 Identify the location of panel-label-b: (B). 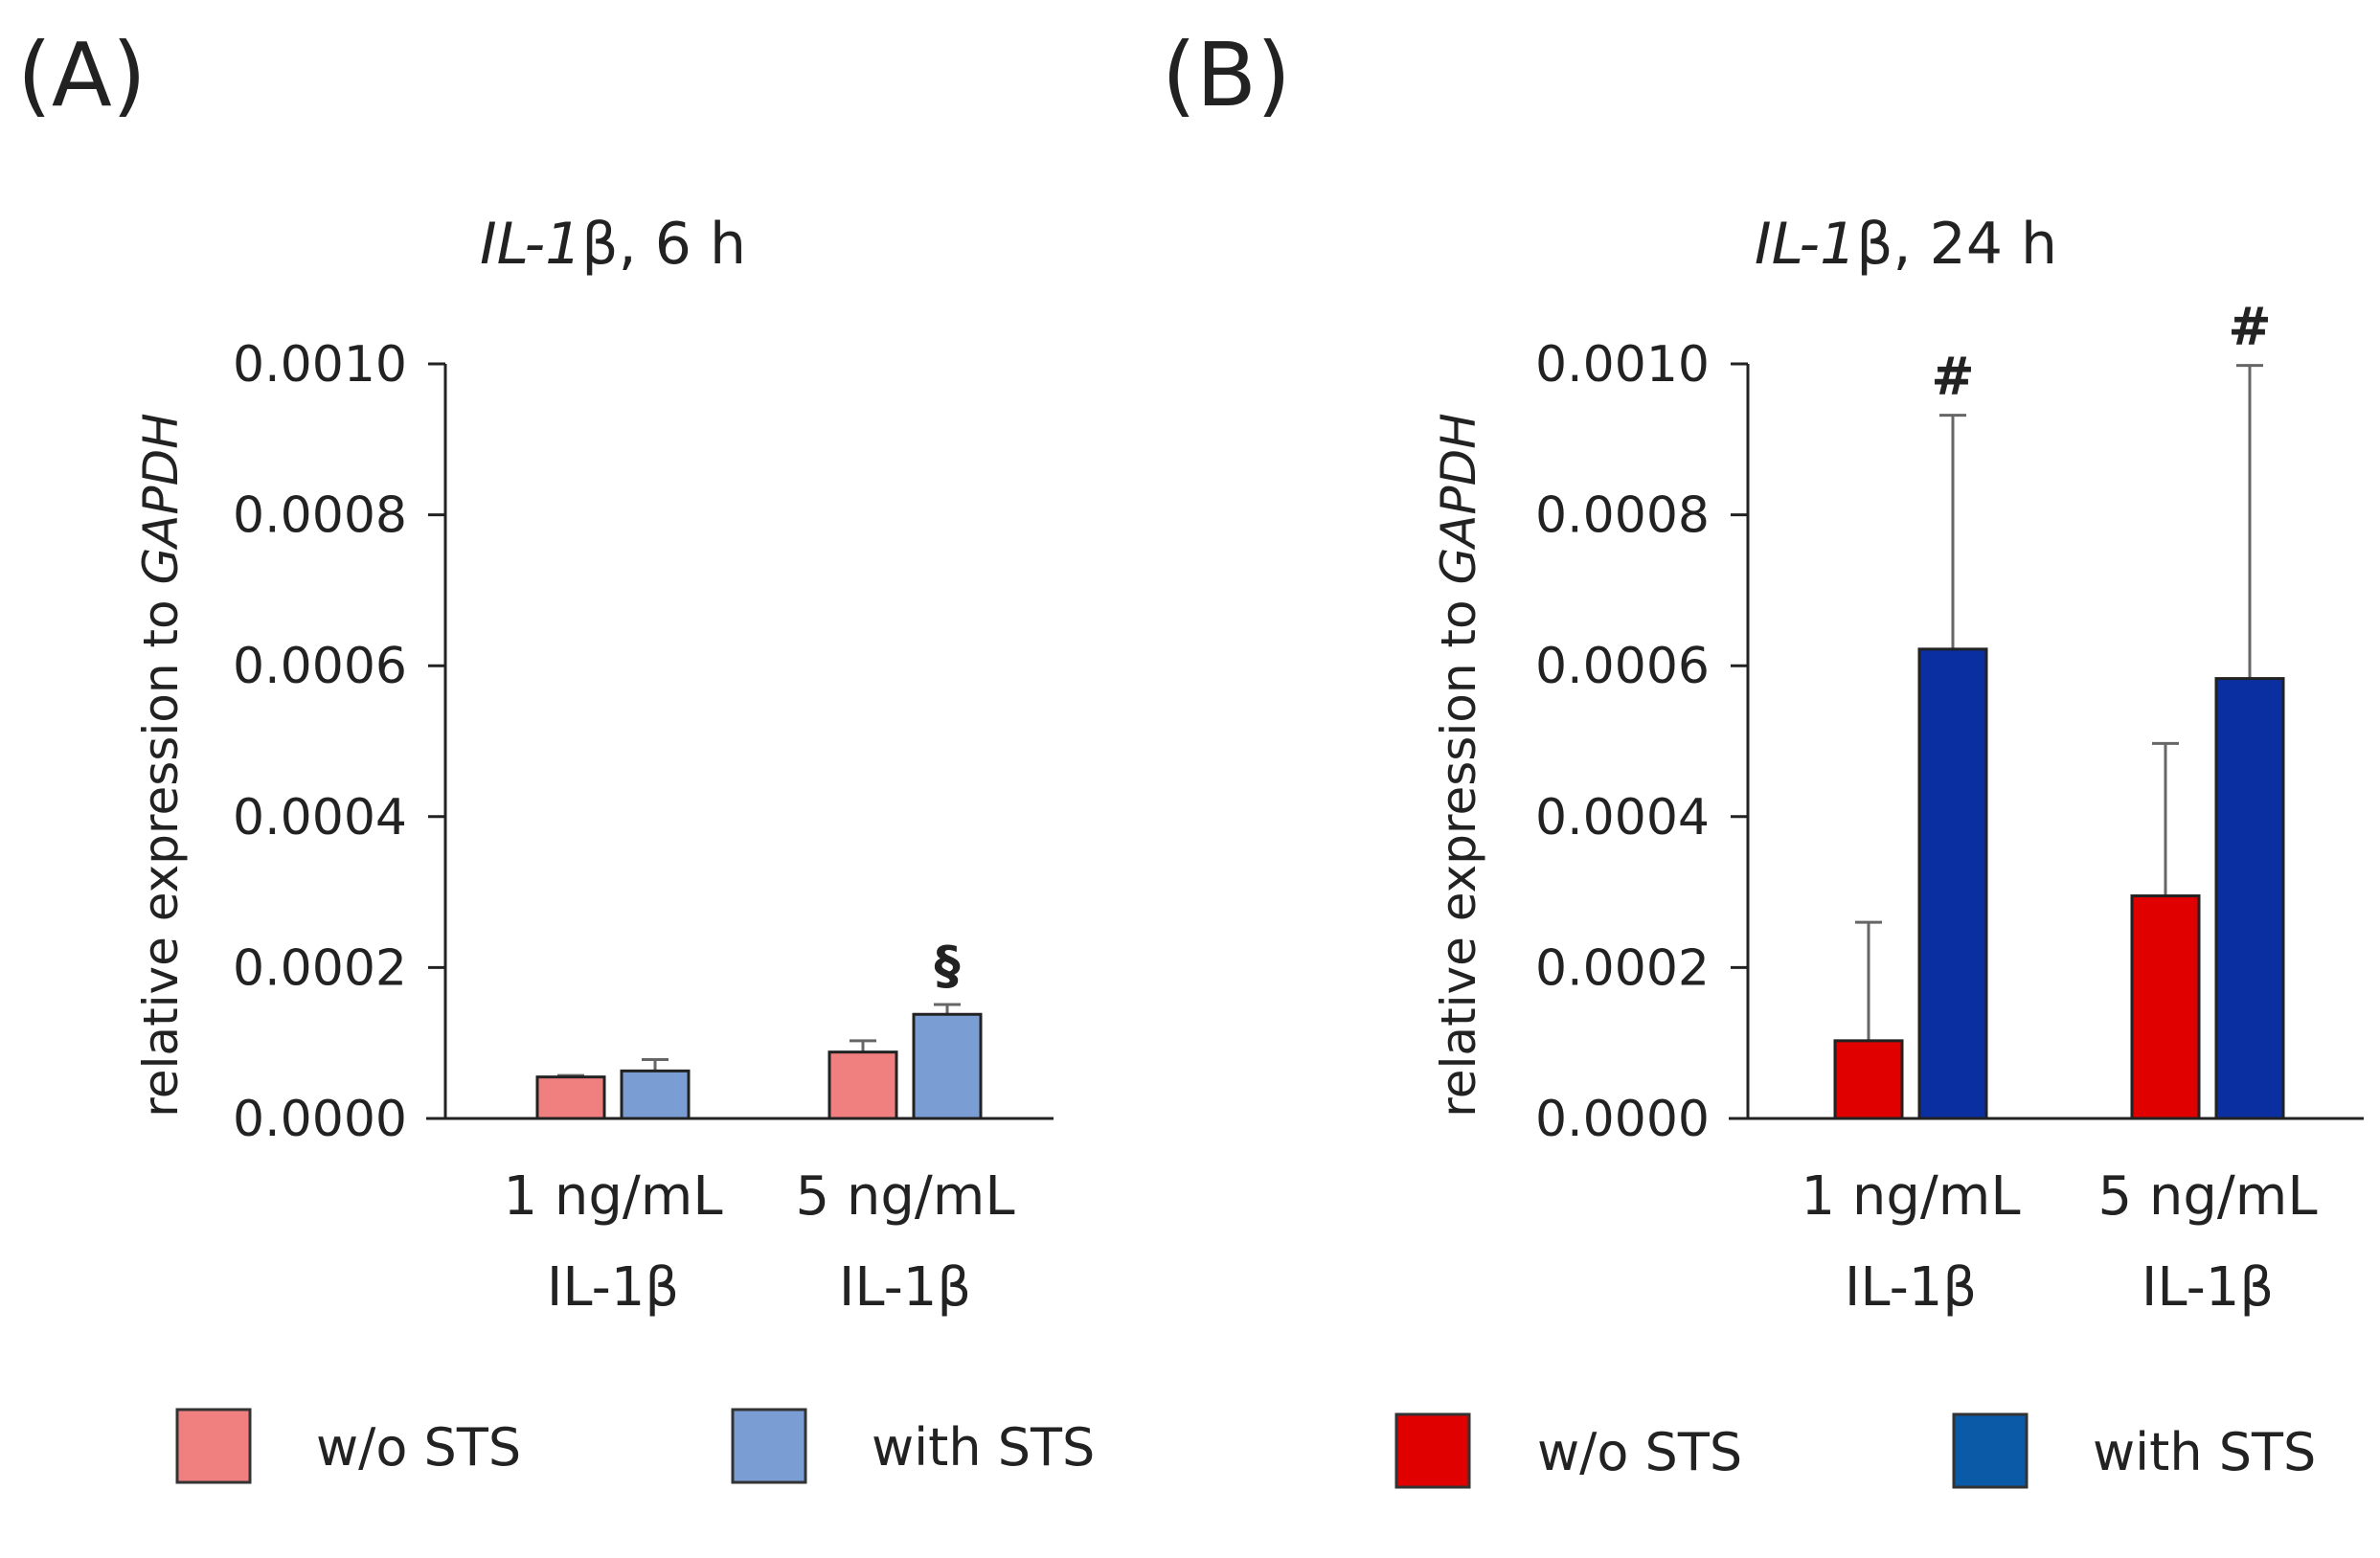
(1226, 75).